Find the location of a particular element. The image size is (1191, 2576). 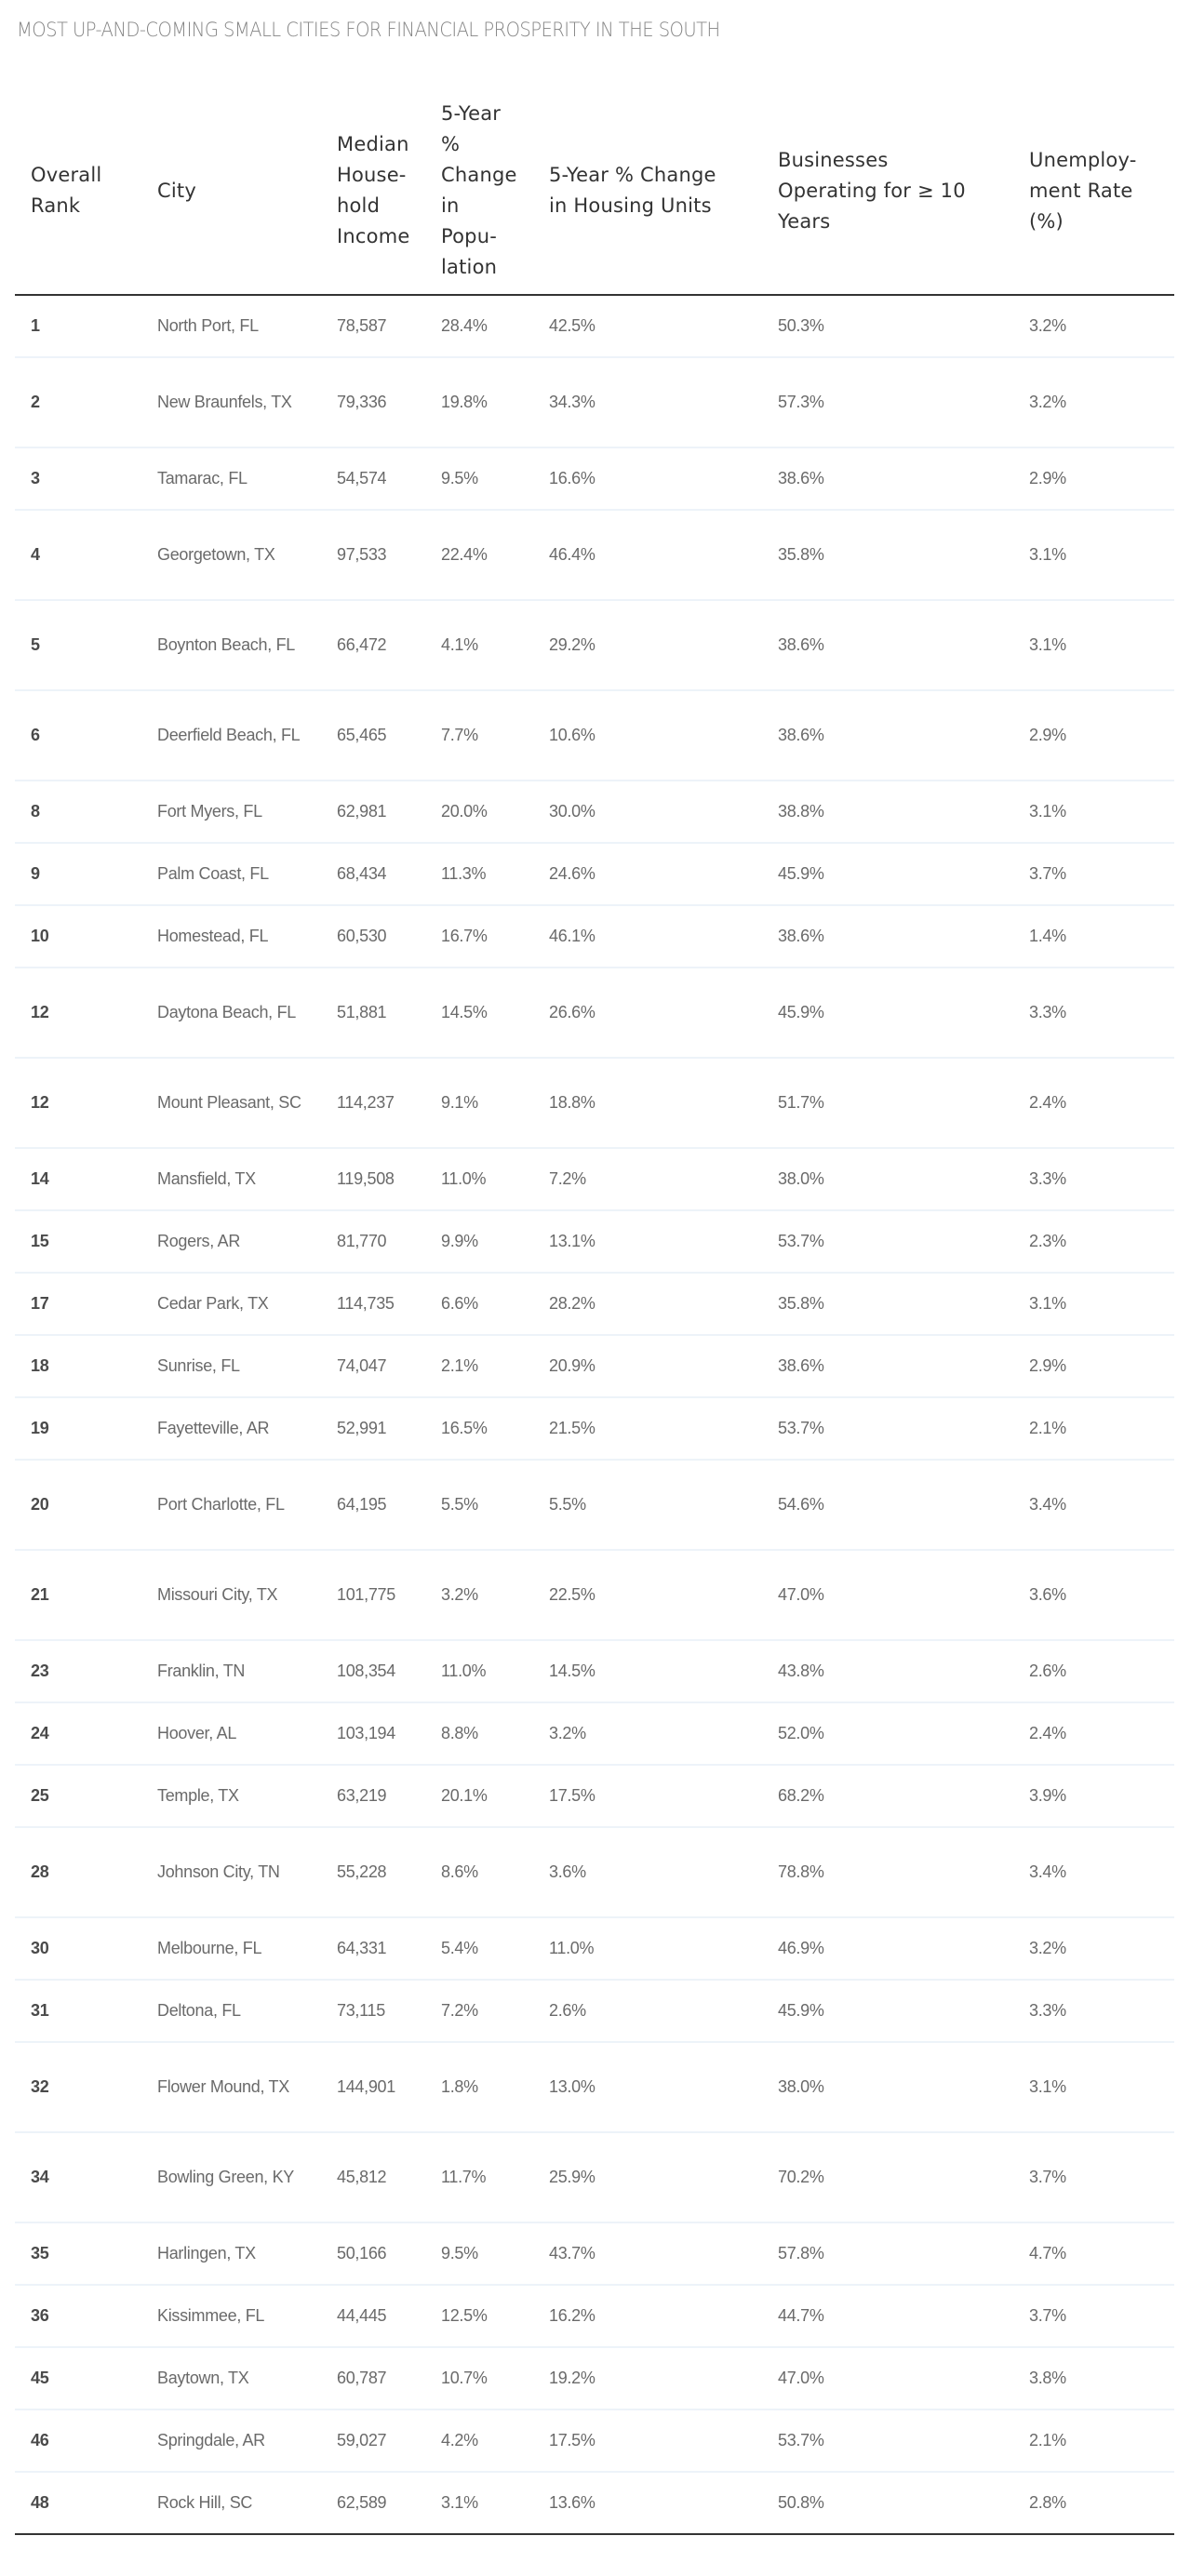

cell-housing-change: 30.0% is located at coordinates (647, 812).